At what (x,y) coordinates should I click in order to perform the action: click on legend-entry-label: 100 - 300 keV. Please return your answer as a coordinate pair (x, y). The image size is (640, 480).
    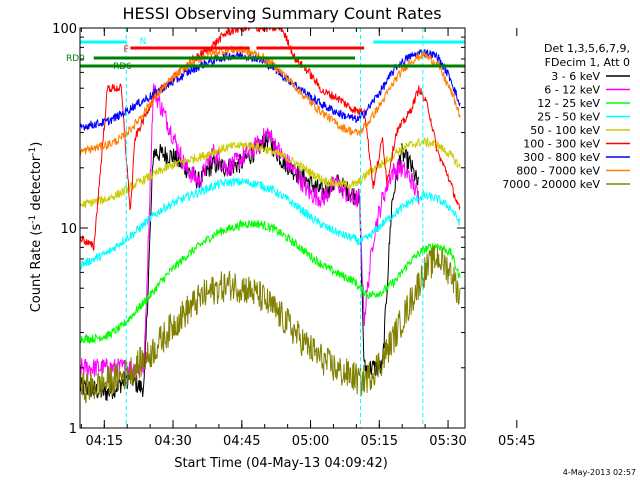
    Looking at the image, I should click on (561, 144).